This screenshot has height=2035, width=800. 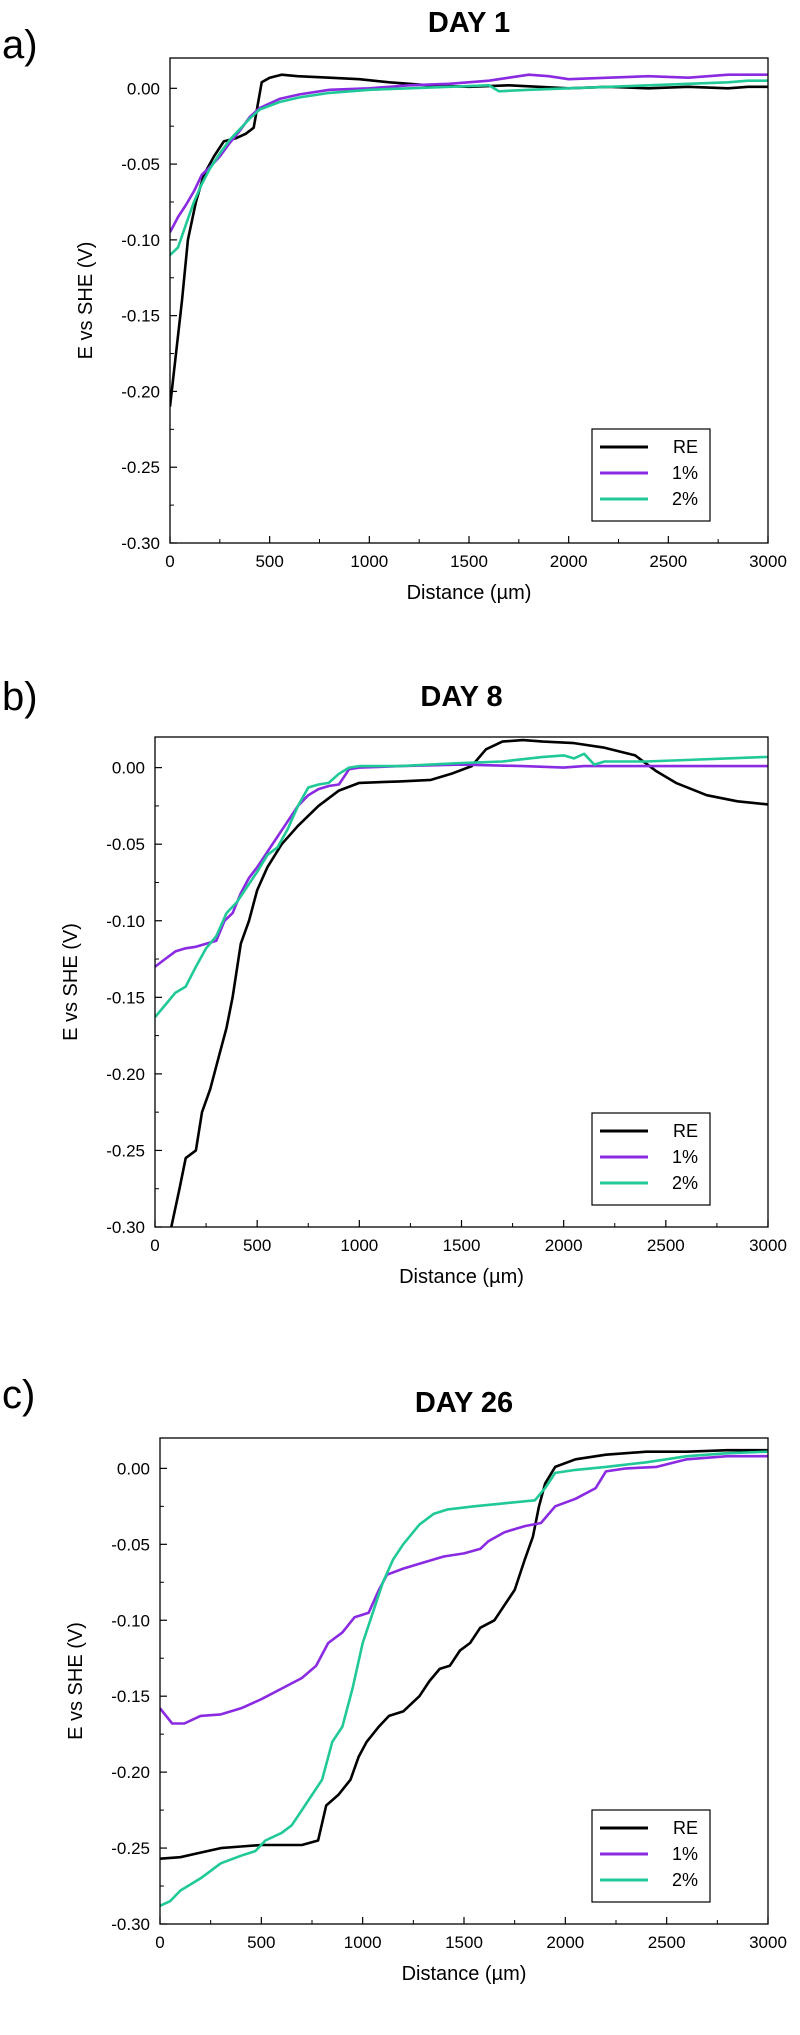 I want to click on chart-title: DAY 1, so click(x=469, y=23).